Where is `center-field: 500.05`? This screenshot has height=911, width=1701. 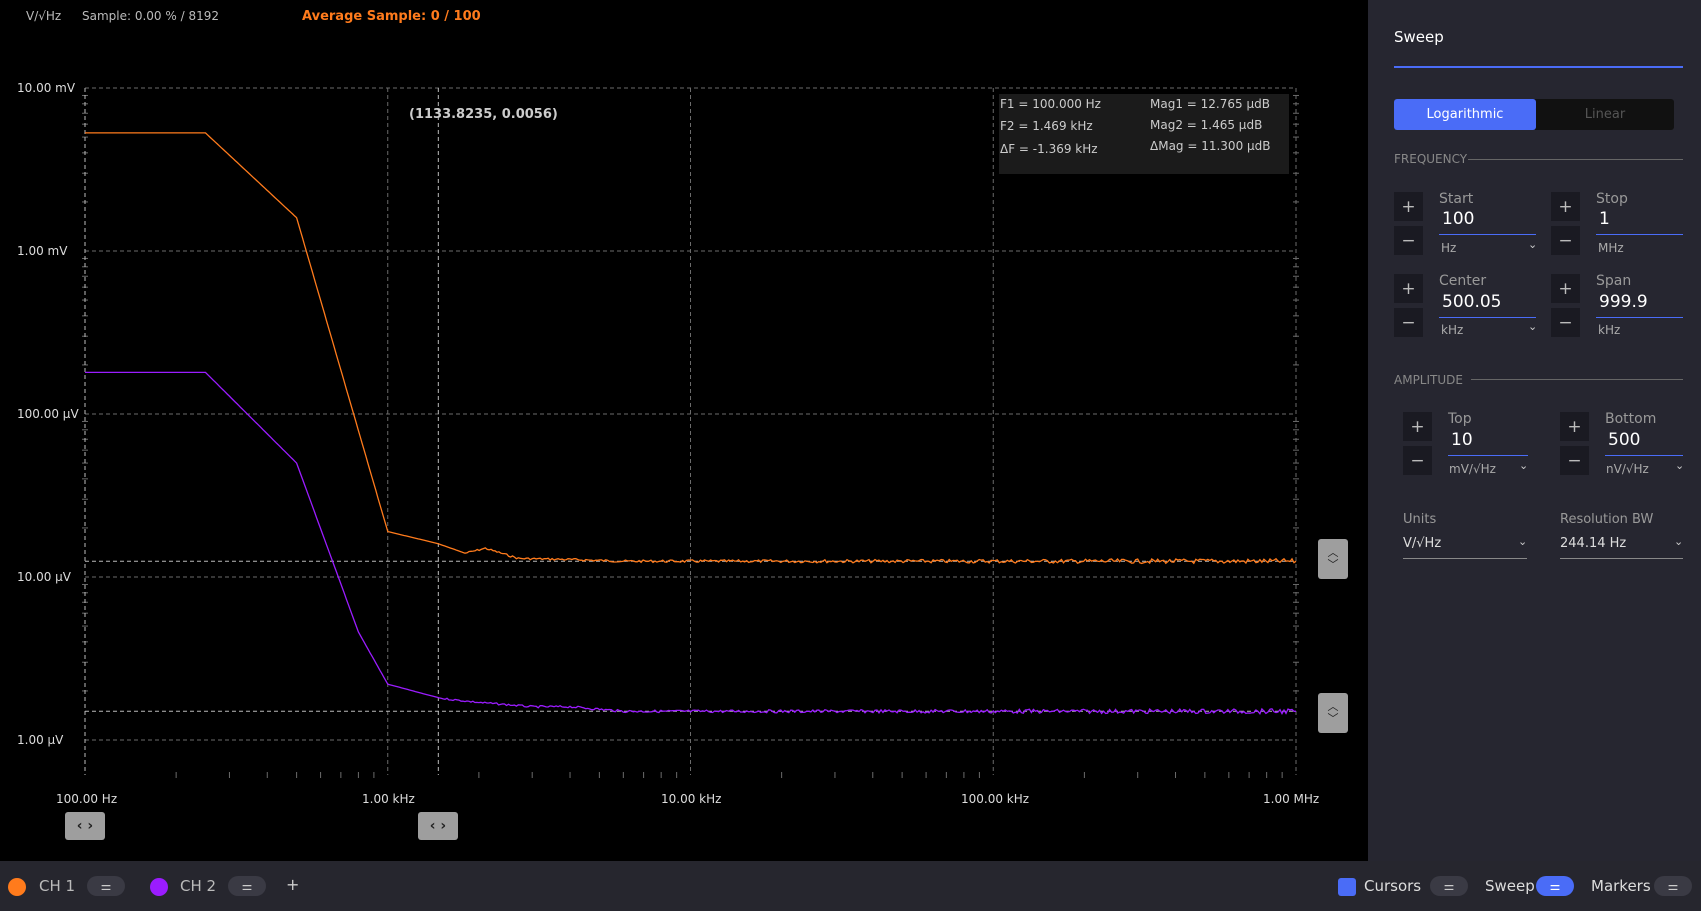
center-field: 500.05 is located at coordinates (1487, 305).